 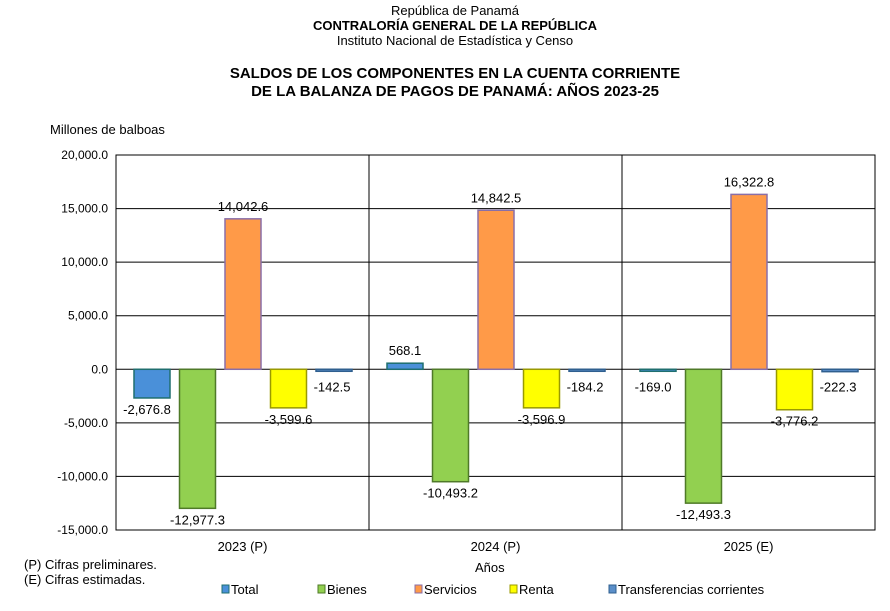 What do you see at coordinates (490, 567) in the screenshot?
I see `x-axis-label: Años` at bounding box center [490, 567].